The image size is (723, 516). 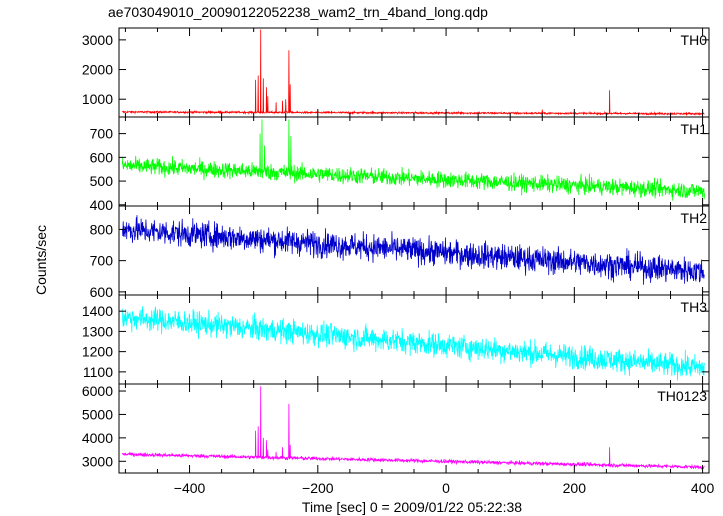 I want to click on y-tick-label: 5000, so click(x=97, y=414).